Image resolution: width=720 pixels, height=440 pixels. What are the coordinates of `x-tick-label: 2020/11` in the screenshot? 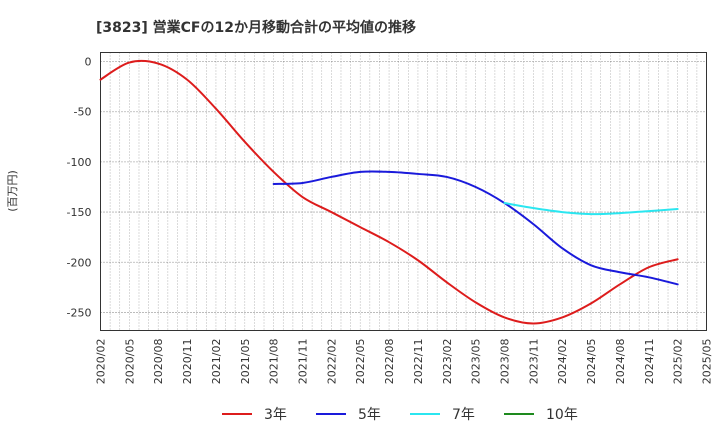 It's located at (187, 362).